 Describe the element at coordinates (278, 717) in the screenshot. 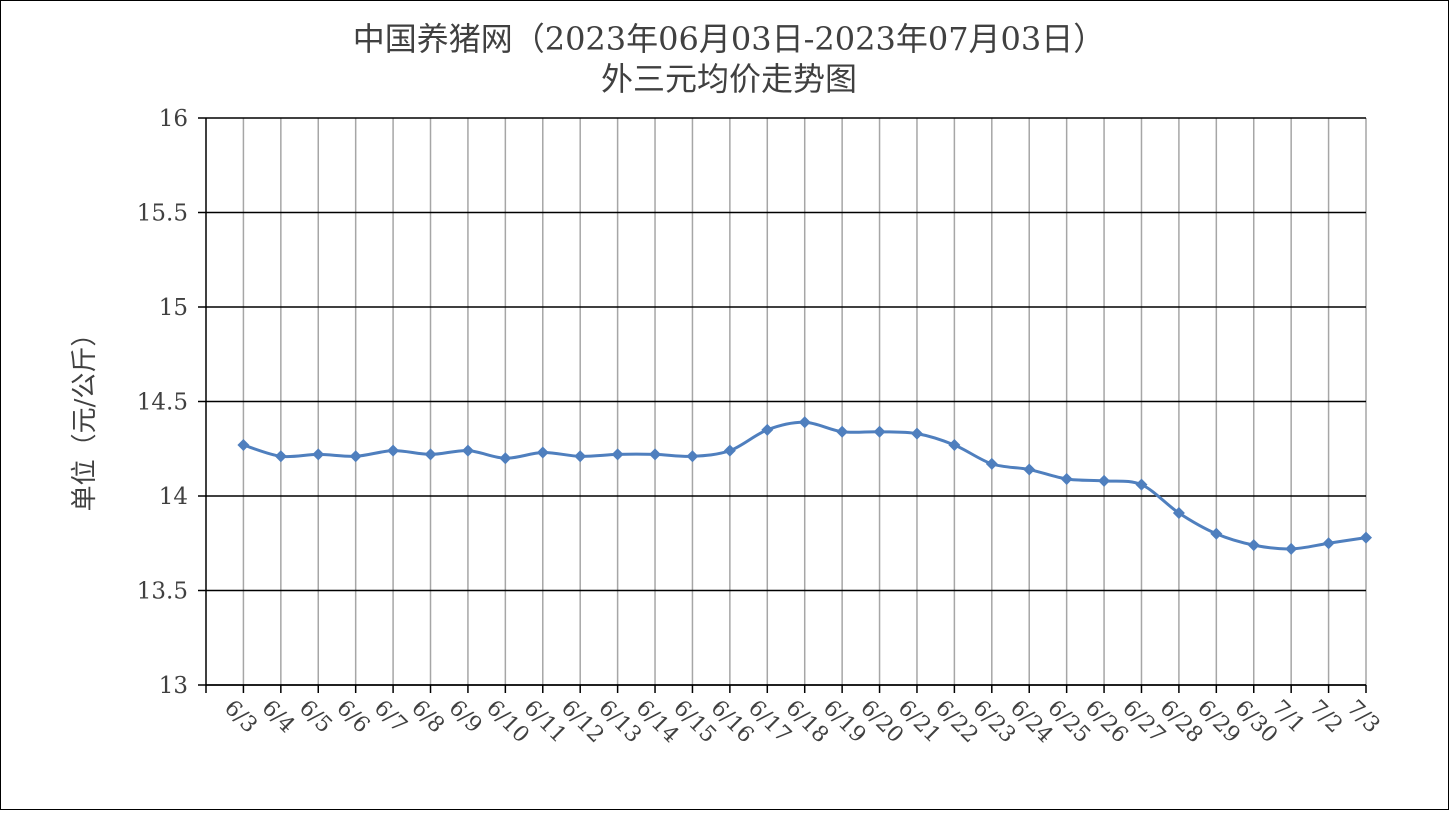

I see `x-tick-label: 6/4` at that location.